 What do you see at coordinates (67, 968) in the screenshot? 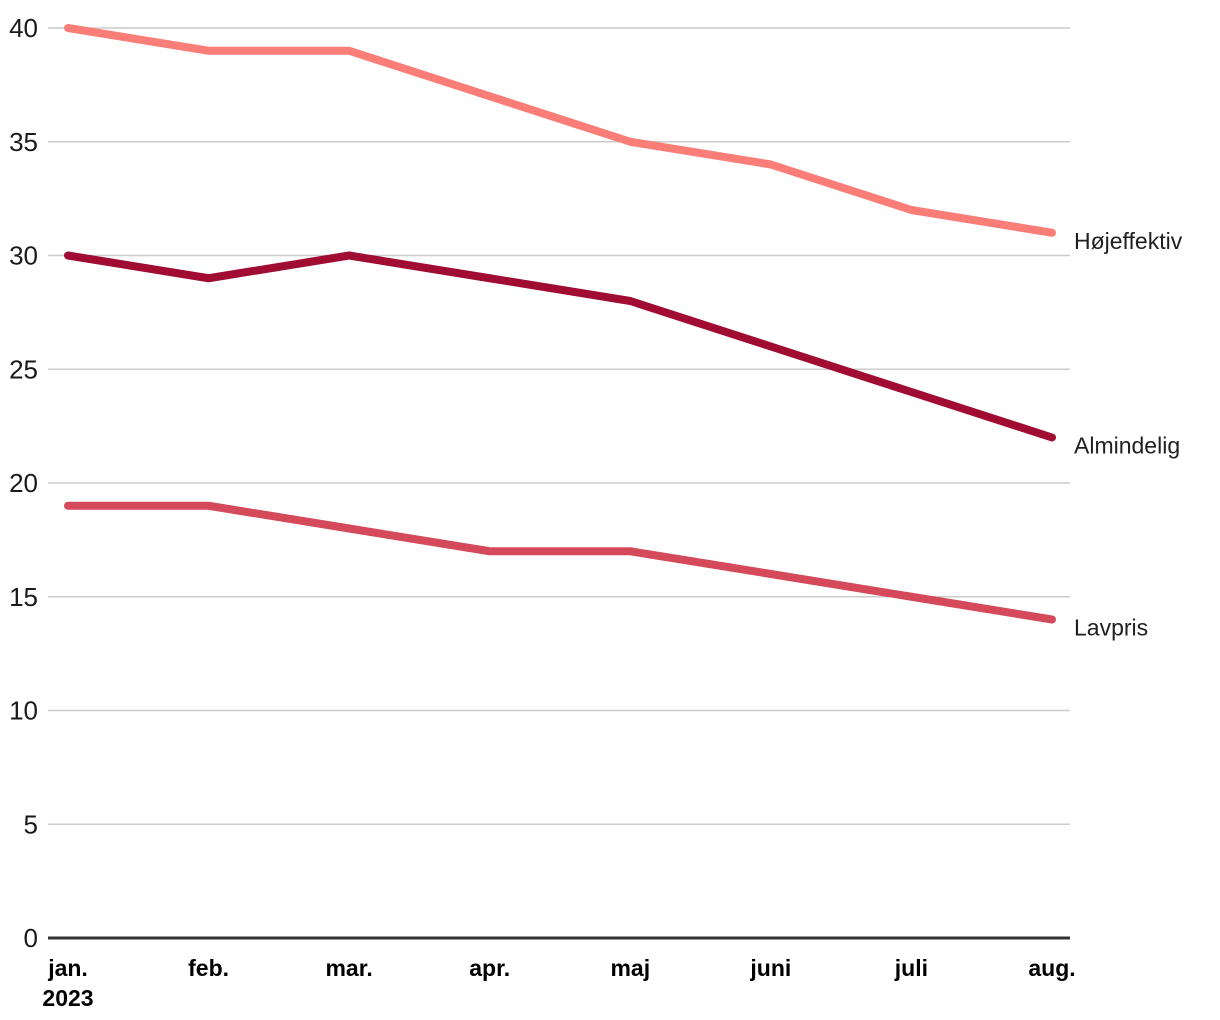
I see `x-tick-label: jan.` at bounding box center [67, 968].